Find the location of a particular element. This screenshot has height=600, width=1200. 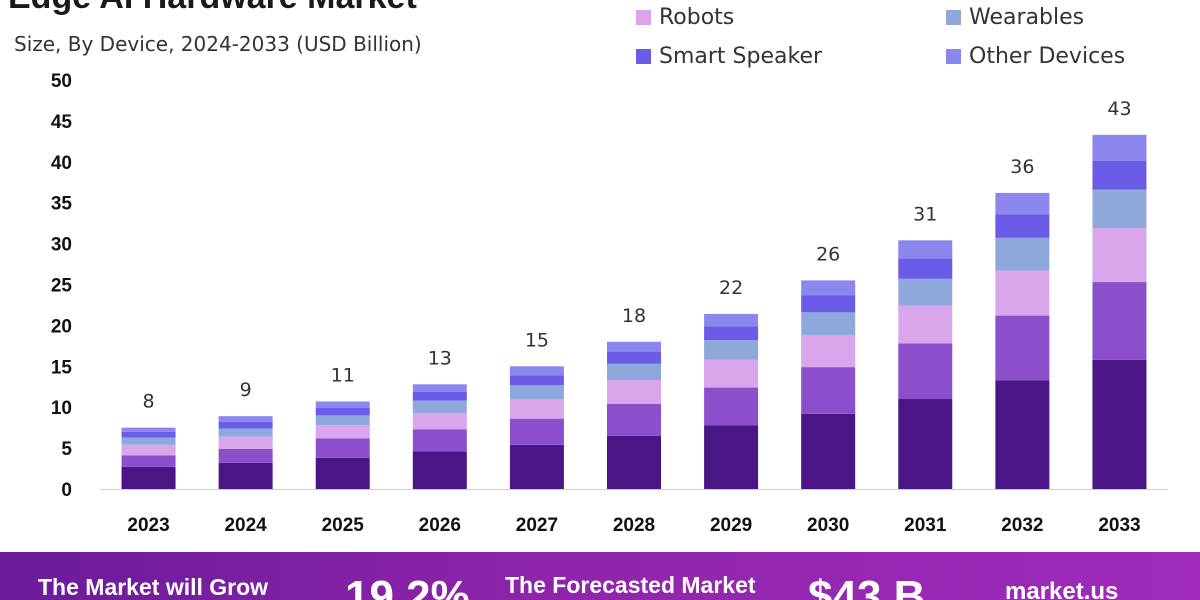

legend-swatch-other-devices is located at coordinates (953, 56).